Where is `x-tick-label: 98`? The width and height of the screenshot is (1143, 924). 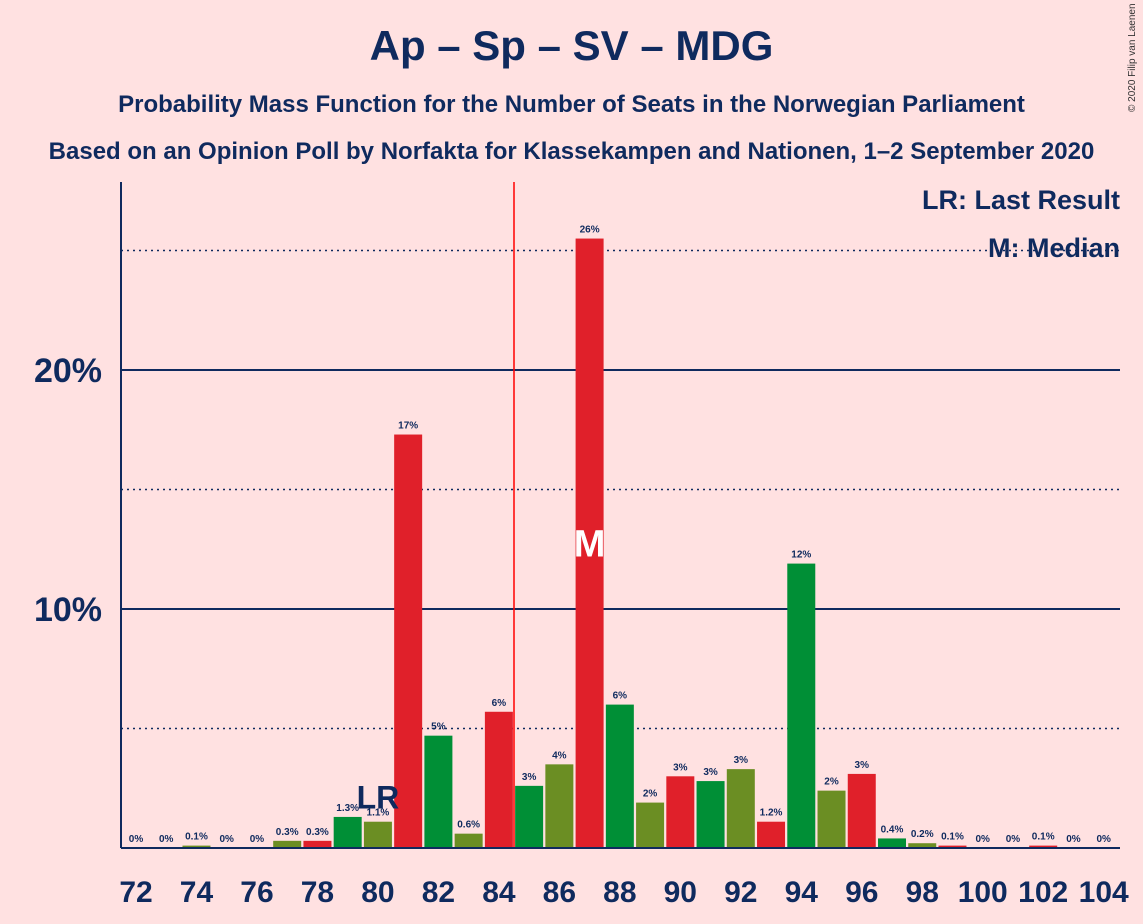
x-tick-label: 98 is located at coordinates (922, 892).